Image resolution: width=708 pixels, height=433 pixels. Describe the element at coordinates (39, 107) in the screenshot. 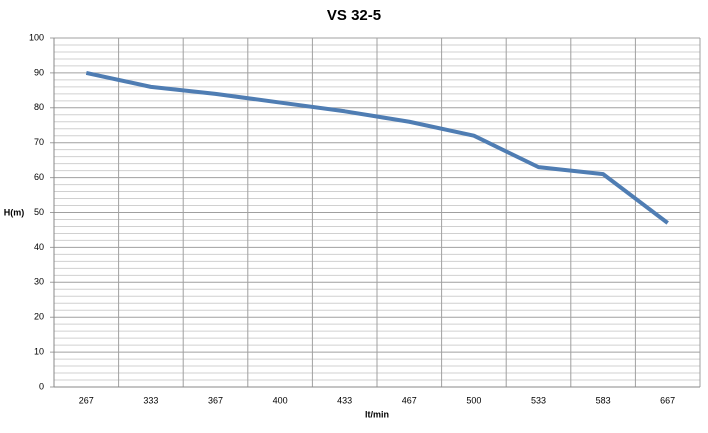

I see `y-tick-label: 80` at that location.